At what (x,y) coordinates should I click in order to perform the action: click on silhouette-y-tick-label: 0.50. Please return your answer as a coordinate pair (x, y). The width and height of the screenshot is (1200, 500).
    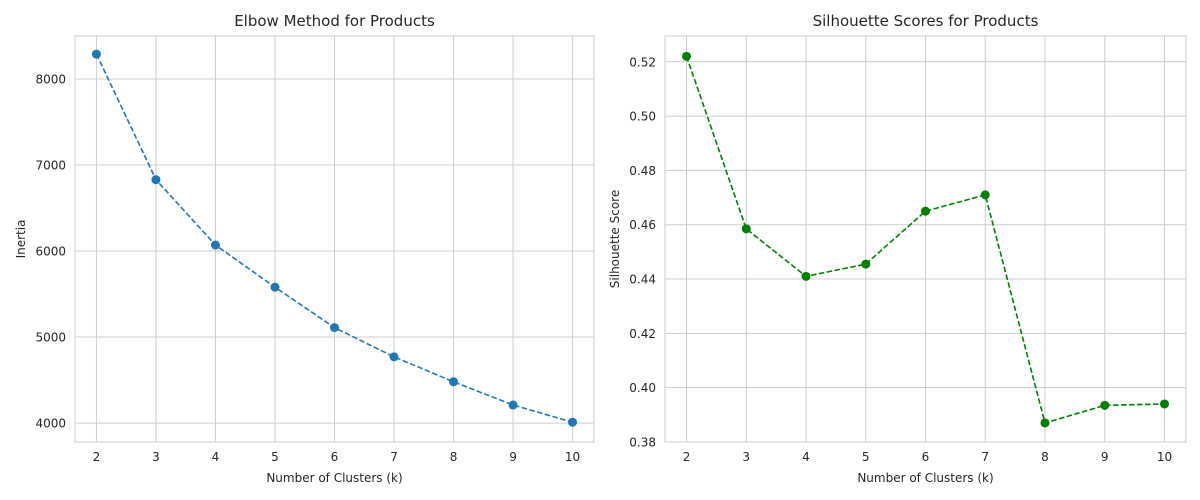
    Looking at the image, I should click on (642, 117).